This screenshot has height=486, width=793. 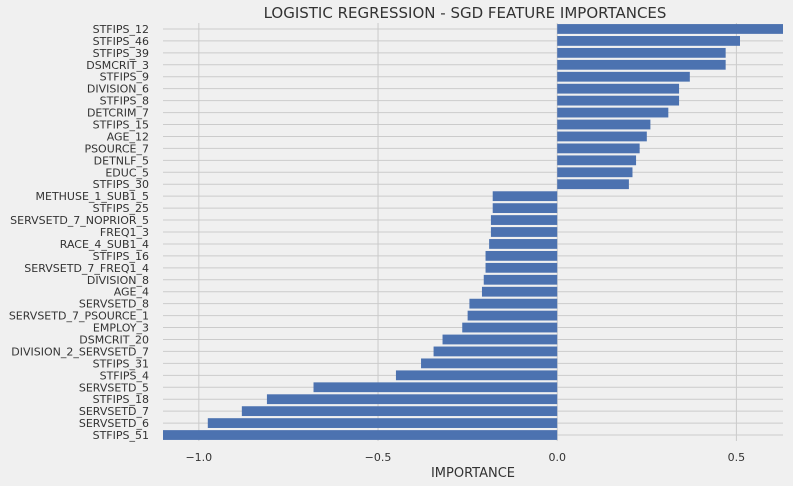 What do you see at coordinates (127, 172) in the screenshot?
I see `y-tick-label: EDUC_5` at bounding box center [127, 172].